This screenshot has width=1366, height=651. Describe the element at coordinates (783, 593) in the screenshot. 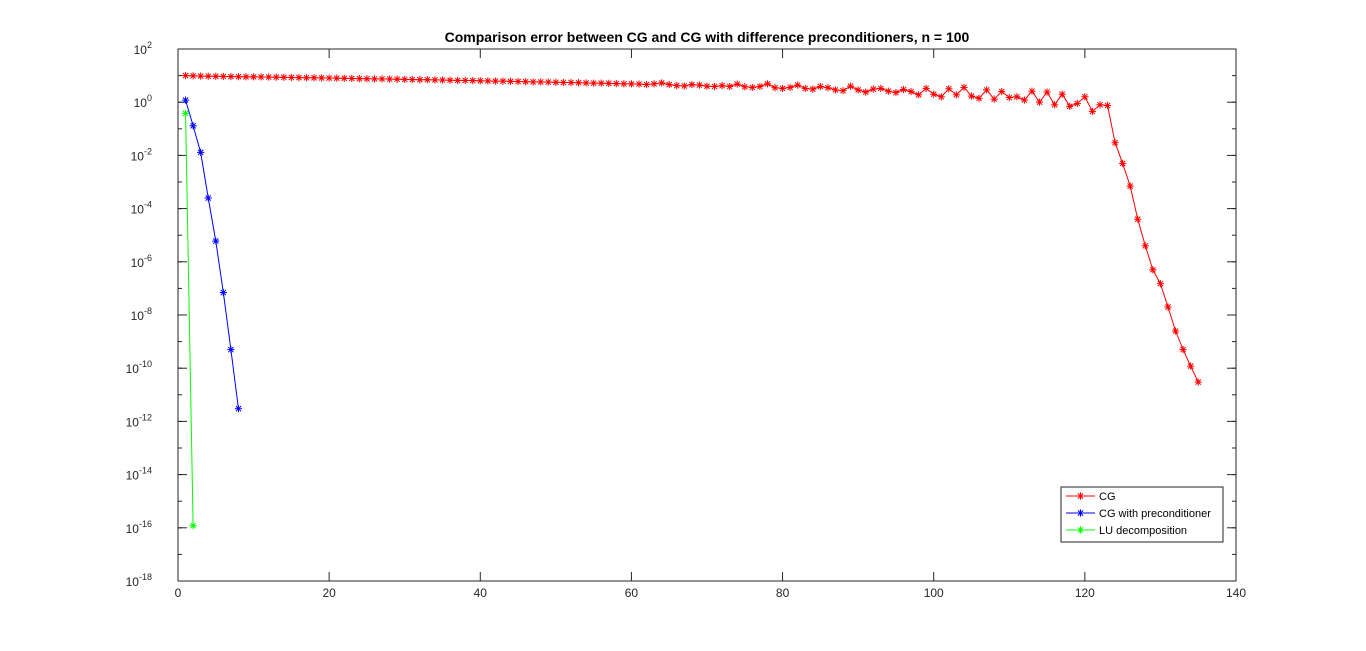

I see `x-tick-label: 80` at that location.